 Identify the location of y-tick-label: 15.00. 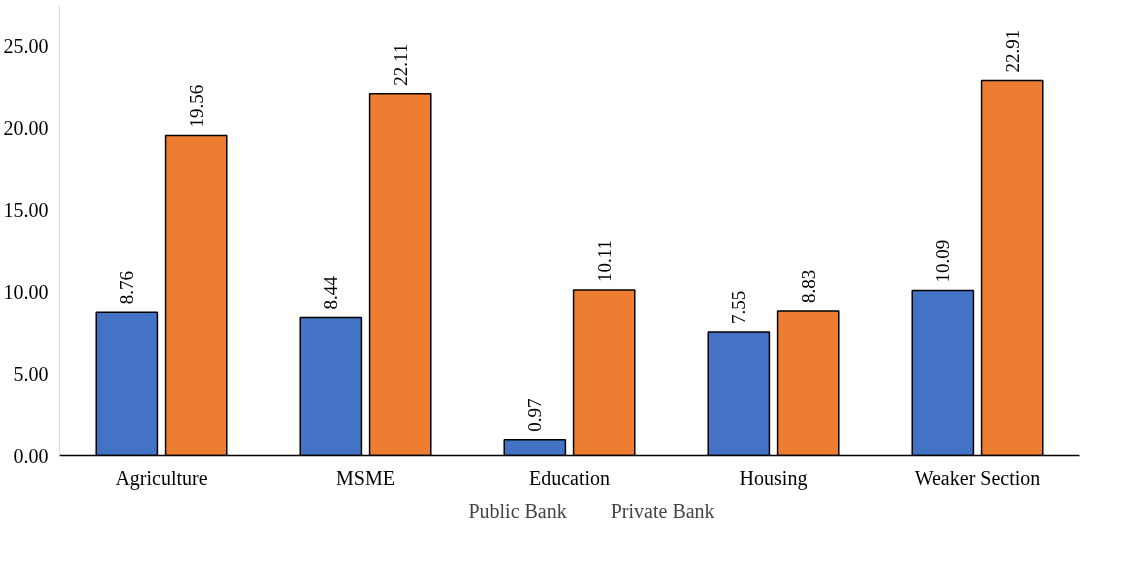
(26, 210).